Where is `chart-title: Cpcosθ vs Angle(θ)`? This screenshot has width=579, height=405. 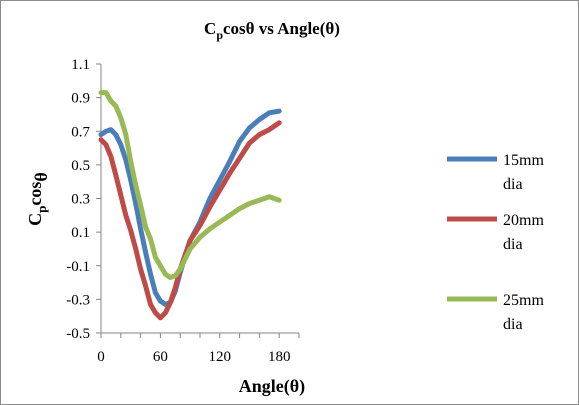 chart-title: Cpcosθ vs Angle(θ) is located at coordinates (272, 30).